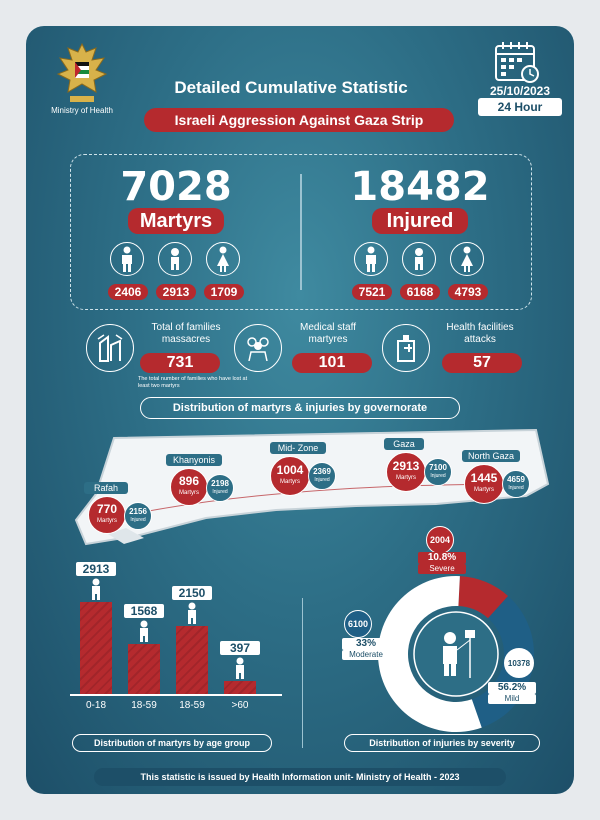  What do you see at coordinates (291, 87) in the screenshot?
I see `page-title: Detailed Cumulative Statistic` at bounding box center [291, 87].